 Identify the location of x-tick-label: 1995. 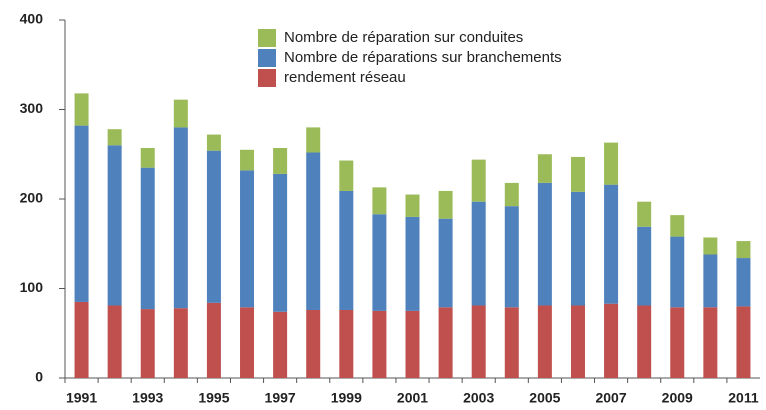
(213, 398).